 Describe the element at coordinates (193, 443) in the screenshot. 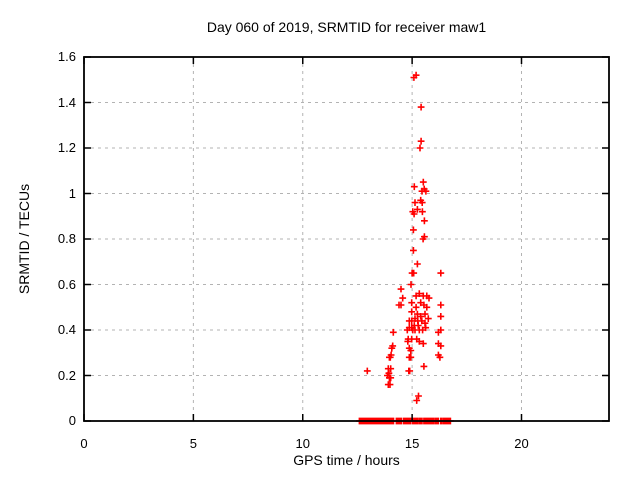

I see `x-tick-label: 5` at that location.